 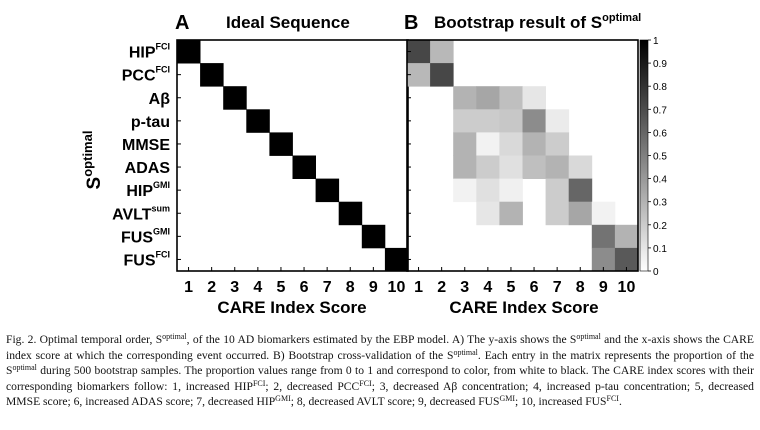 I want to click on heatmap-b-xtick-label: 5, so click(x=510, y=287).